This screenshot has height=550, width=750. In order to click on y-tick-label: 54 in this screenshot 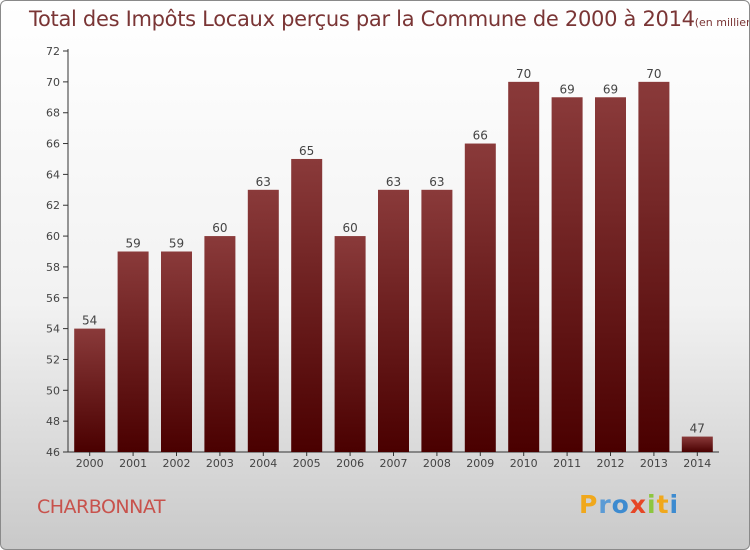, I will do `click(53, 329)`.